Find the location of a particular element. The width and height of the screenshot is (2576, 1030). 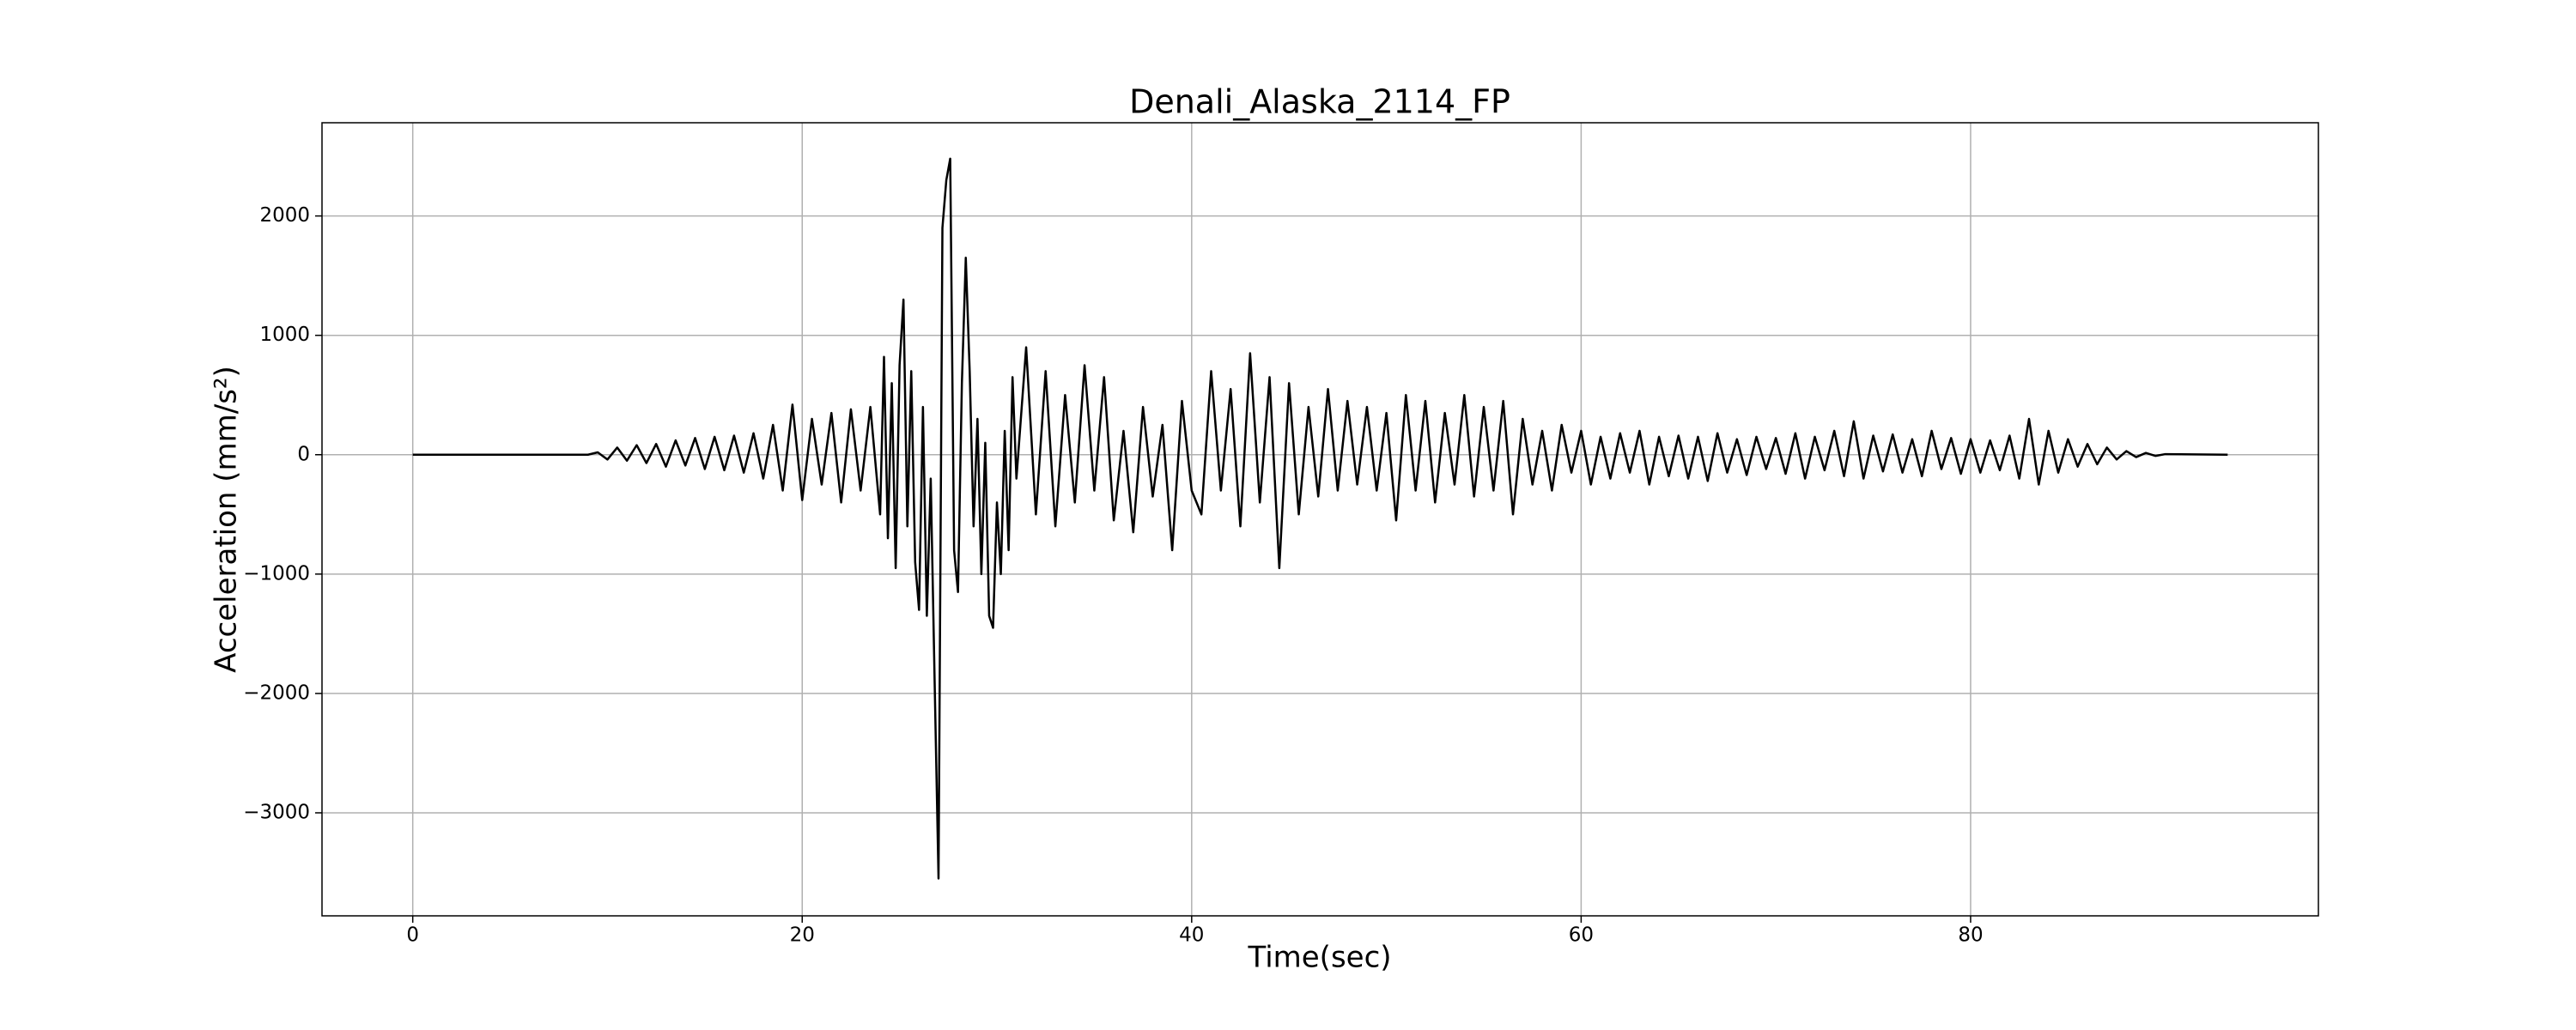

x-tick-label: 0 is located at coordinates (412, 935).